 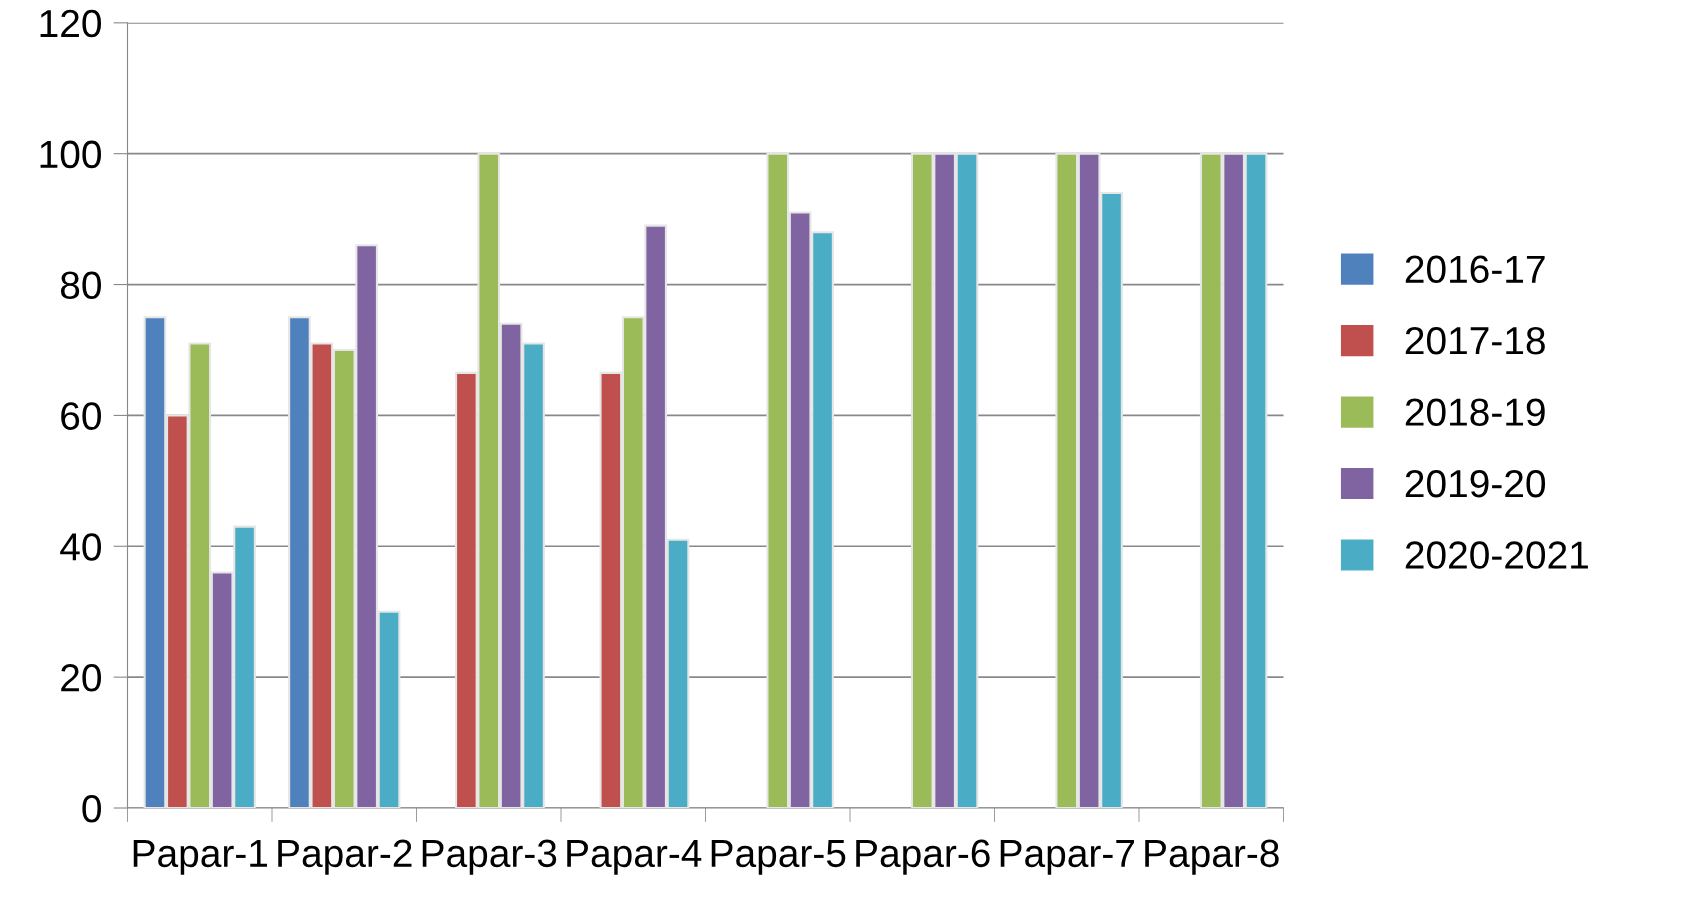 I want to click on x-tick-label: Papar-8, so click(x=1212, y=857).